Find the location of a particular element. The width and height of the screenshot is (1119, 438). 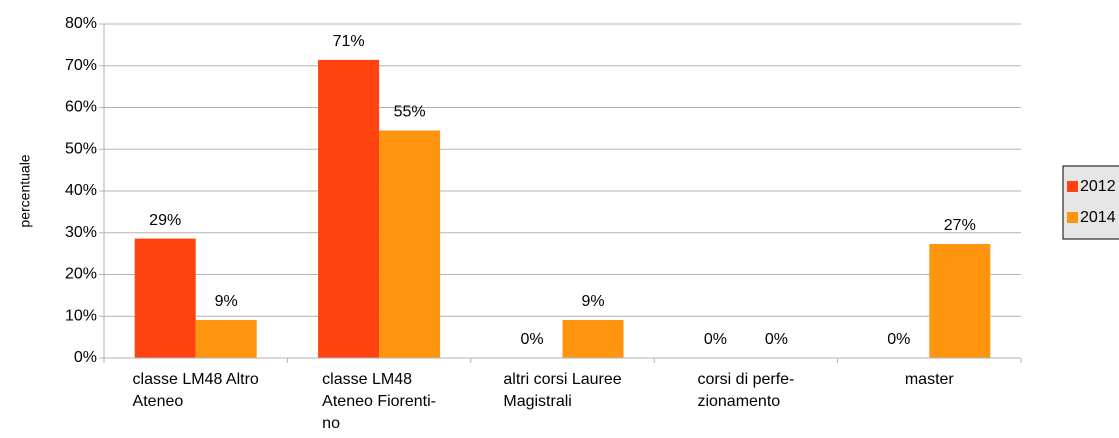

y-tick-label: 50% is located at coordinates (81, 148).